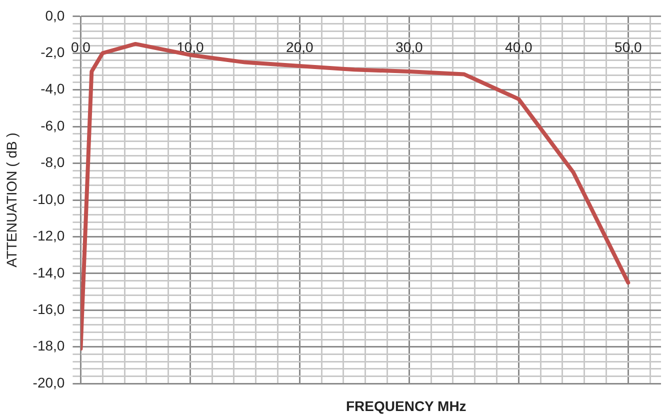 The image size is (665, 419). What do you see at coordinates (300, 46) in the screenshot?
I see `x-tick-label: 20,0` at bounding box center [300, 46].